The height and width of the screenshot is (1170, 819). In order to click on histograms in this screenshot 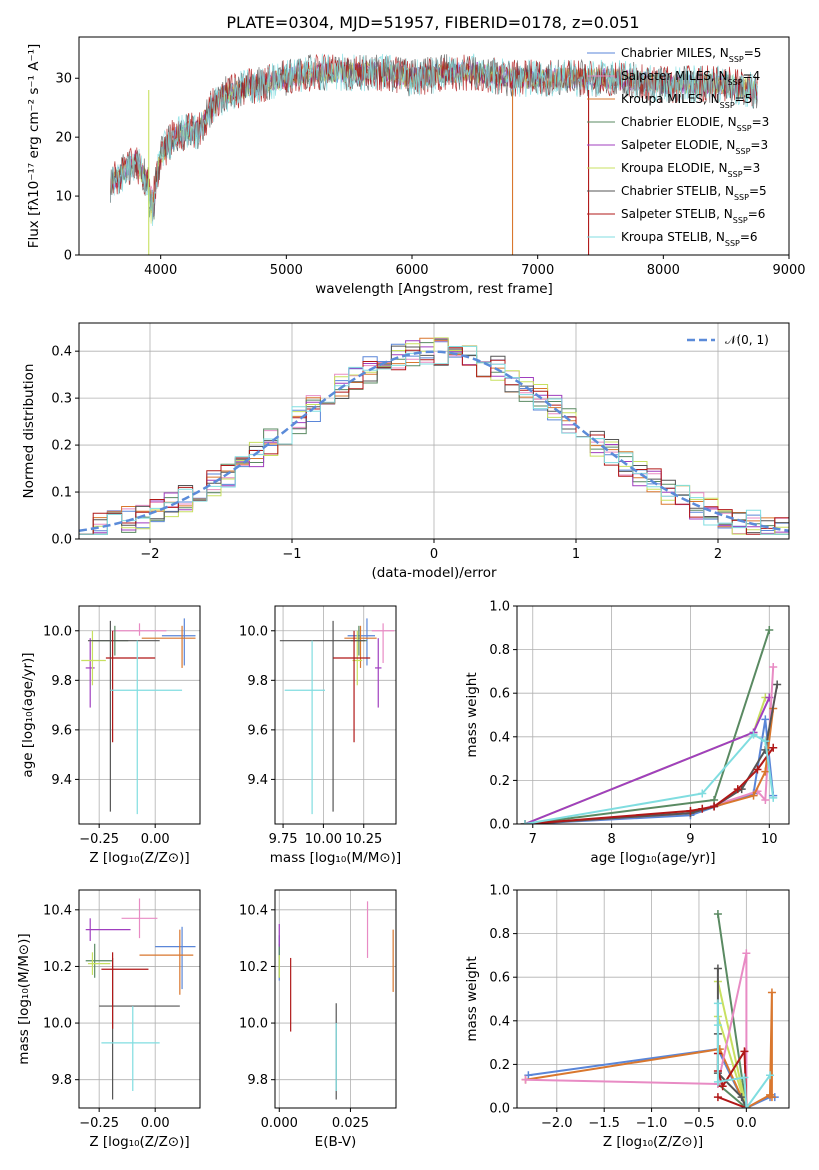, I will do `click(434, 436)`.